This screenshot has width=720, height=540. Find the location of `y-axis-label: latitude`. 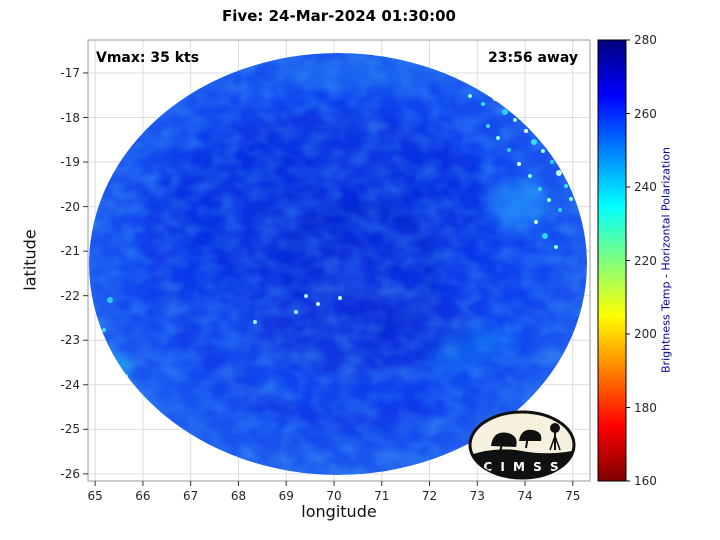

y-axis-label: latitude is located at coordinates (30, 260).